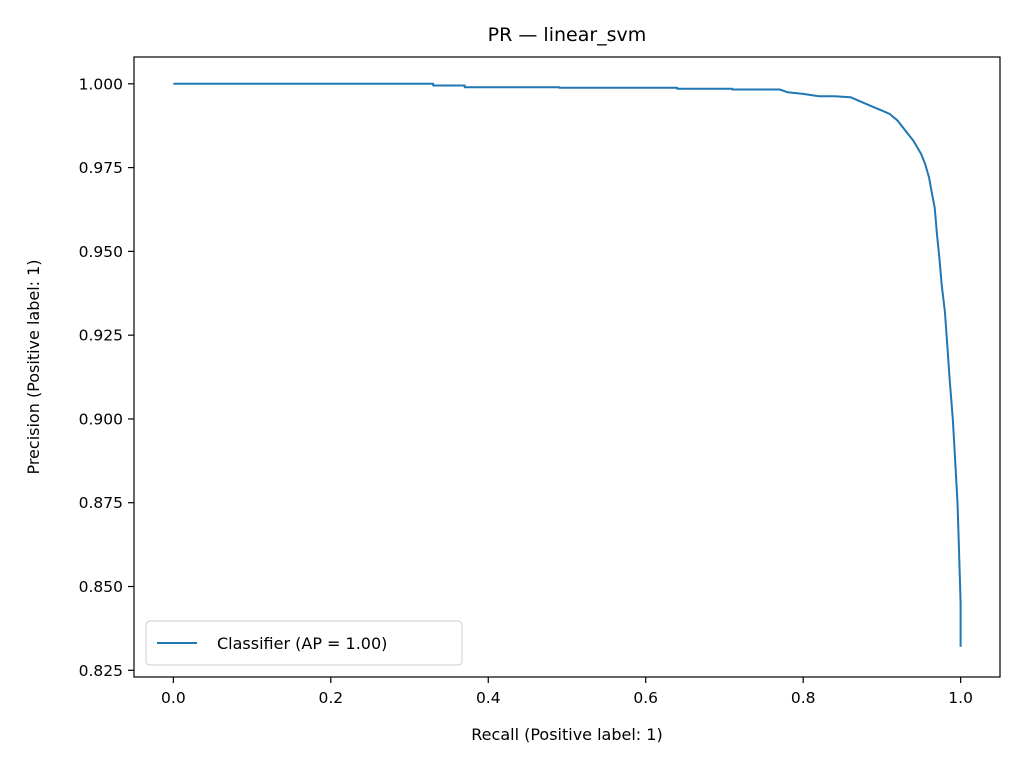 This screenshot has height=768, width=1024. I want to click on x-tick-label: 0.2, so click(330, 698).